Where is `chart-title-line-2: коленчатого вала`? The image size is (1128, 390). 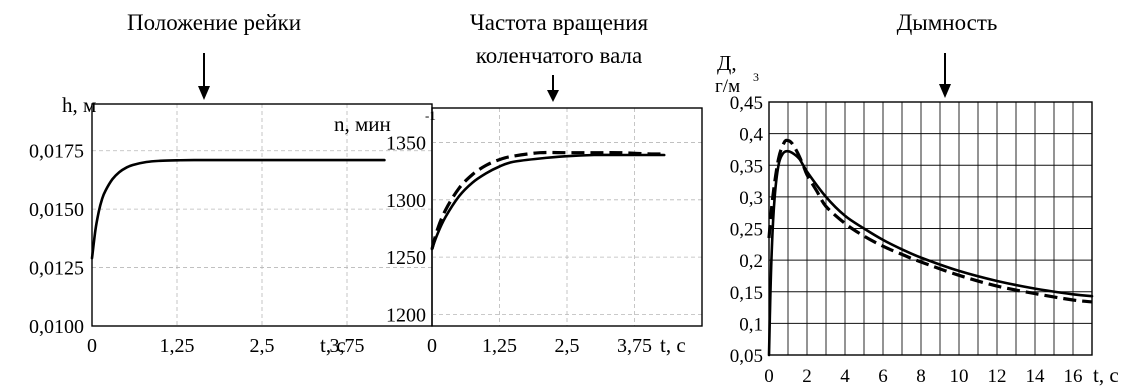
chart-title-line-2: коленчатого вала is located at coordinates (559, 55).